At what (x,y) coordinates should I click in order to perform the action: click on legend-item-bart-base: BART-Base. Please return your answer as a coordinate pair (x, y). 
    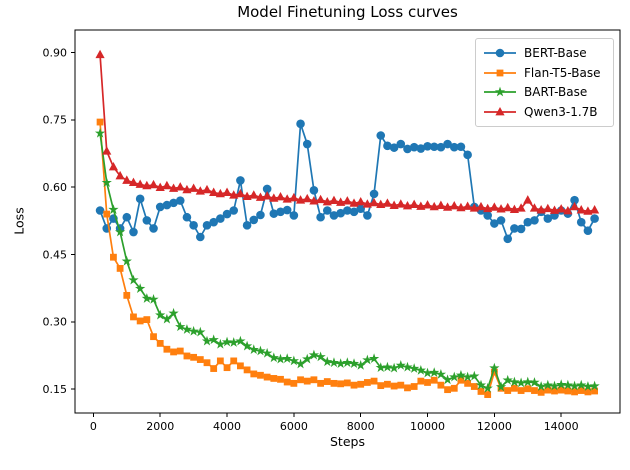
    Looking at the image, I should click on (544, 93).